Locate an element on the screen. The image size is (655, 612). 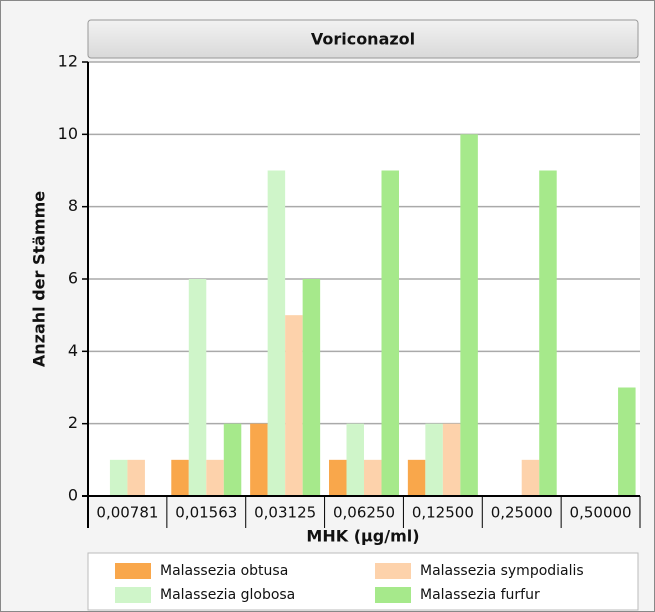
x-tick-label: 0,03125 is located at coordinates (285, 513).